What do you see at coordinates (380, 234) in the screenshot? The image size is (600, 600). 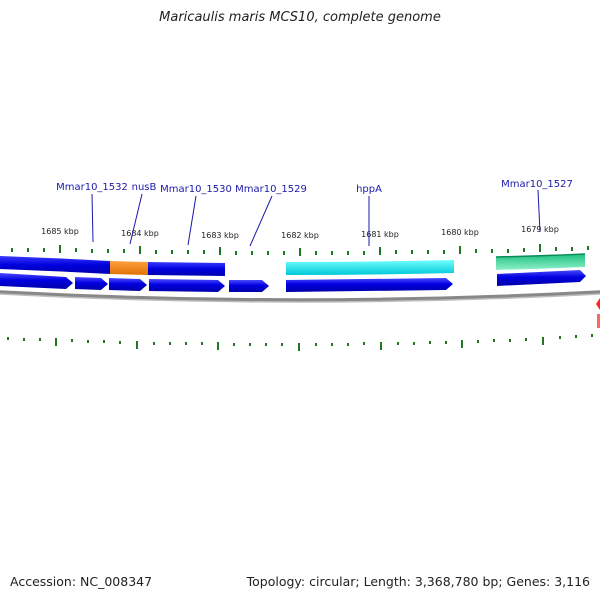 I see `scale-label-1681: 1681 kbp` at bounding box center [380, 234].